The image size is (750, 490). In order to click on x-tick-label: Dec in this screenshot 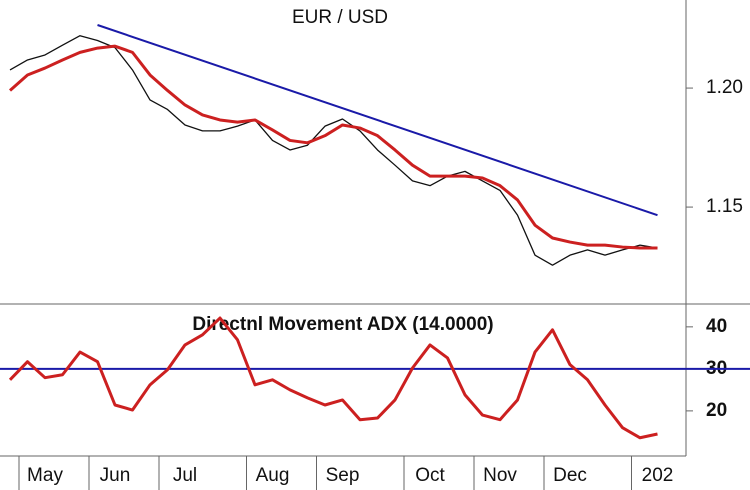, I will do `click(570, 475)`.